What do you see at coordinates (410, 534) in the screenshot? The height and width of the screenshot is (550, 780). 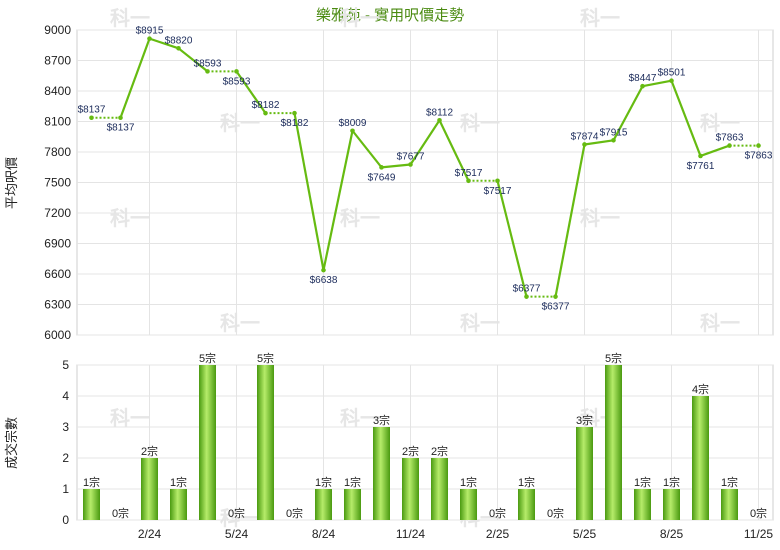 I see `x-tick-label: 11/24` at bounding box center [410, 534].